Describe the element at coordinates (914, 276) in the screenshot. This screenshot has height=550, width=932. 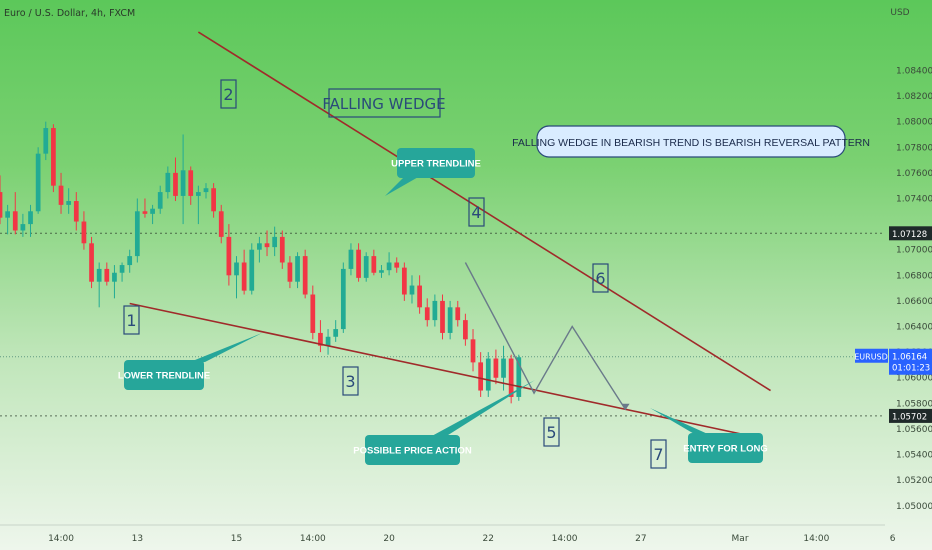
I see `y-tick-label: 1.06800` at that location.